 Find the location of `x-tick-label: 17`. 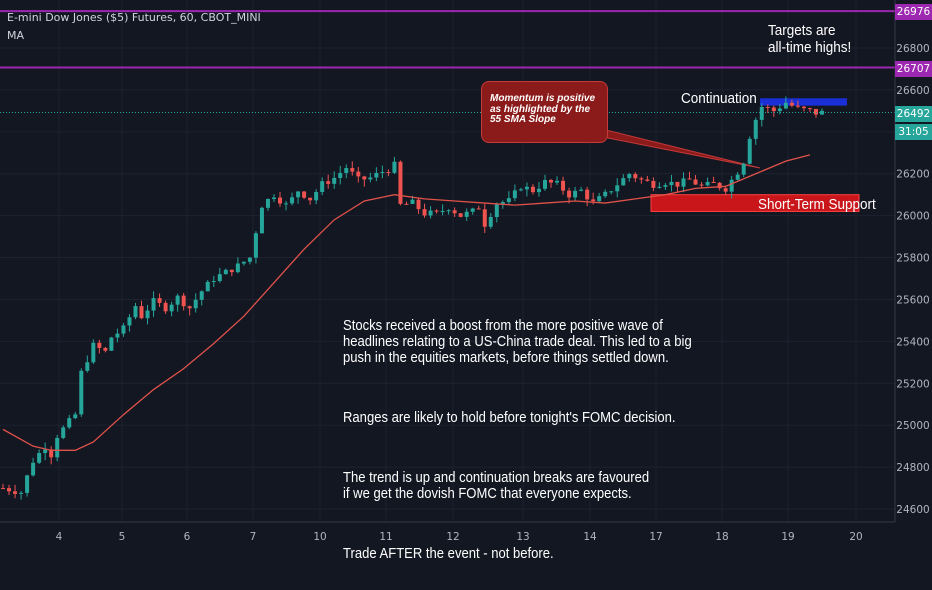

x-tick-label: 17 is located at coordinates (655, 537).